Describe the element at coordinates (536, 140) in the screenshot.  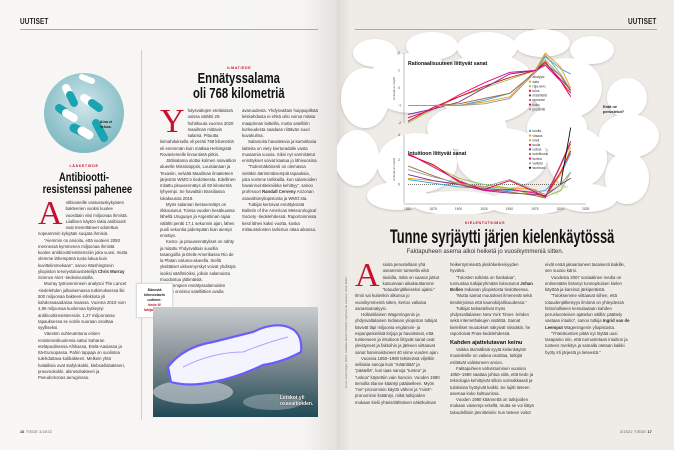
I see `legend-label: mieli` at that location.